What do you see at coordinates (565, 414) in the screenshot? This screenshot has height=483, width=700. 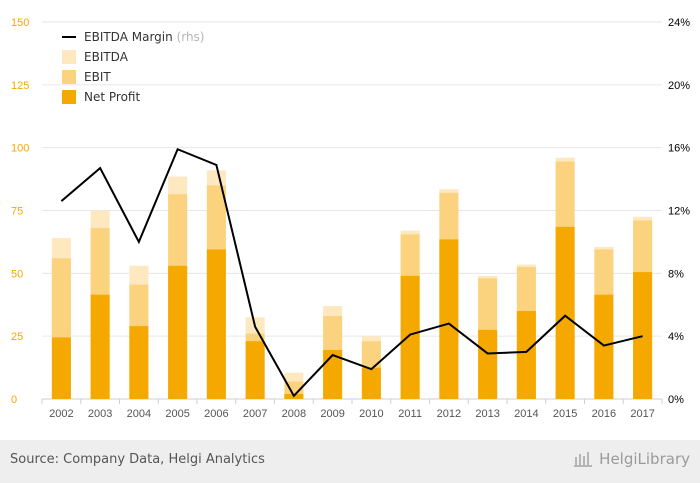 I see `x-tick-label: 2015` at bounding box center [565, 414].